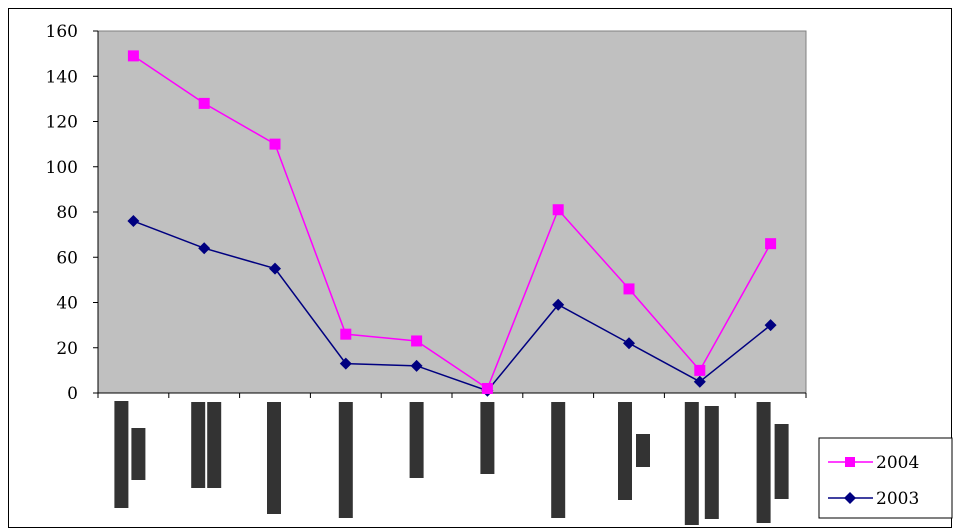 The height and width of the screenshot is (529, 953). Describe the element at coordinates (850, 498) in the screenshot. I see `legend-marker-2003` at that location.